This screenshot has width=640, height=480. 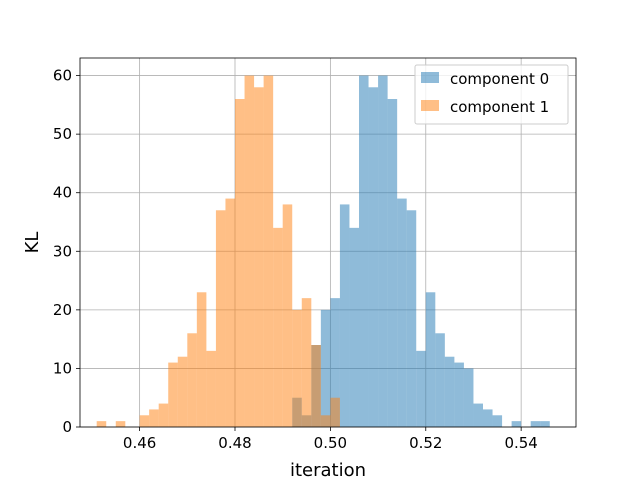 What do you see at coordinates (62, 134) in the screenshot?
I see `y-tick-label: 50` at bounding box center [62, 134].